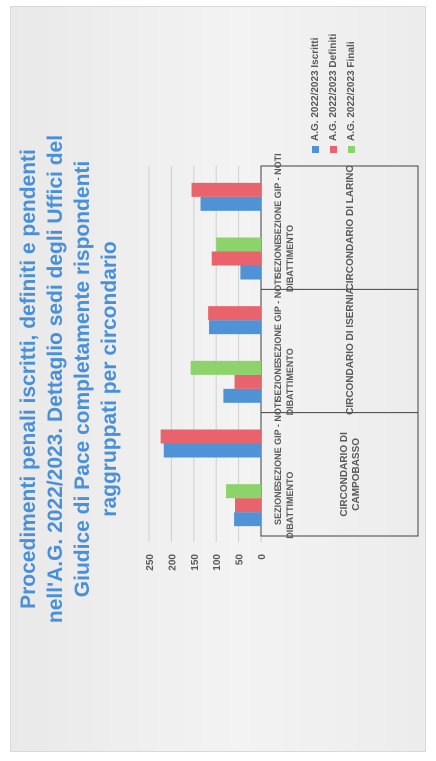 The width and height of the screenshot is (436, 761). I want to click on group-label: CIRCONDARIO DI ISERNIA, so click(350, 351).